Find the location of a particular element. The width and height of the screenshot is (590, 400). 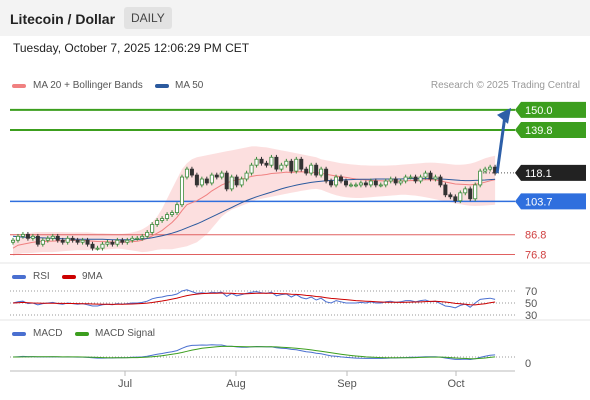

level-label-103.7: 103.7 is located at coordinates (539, 202).